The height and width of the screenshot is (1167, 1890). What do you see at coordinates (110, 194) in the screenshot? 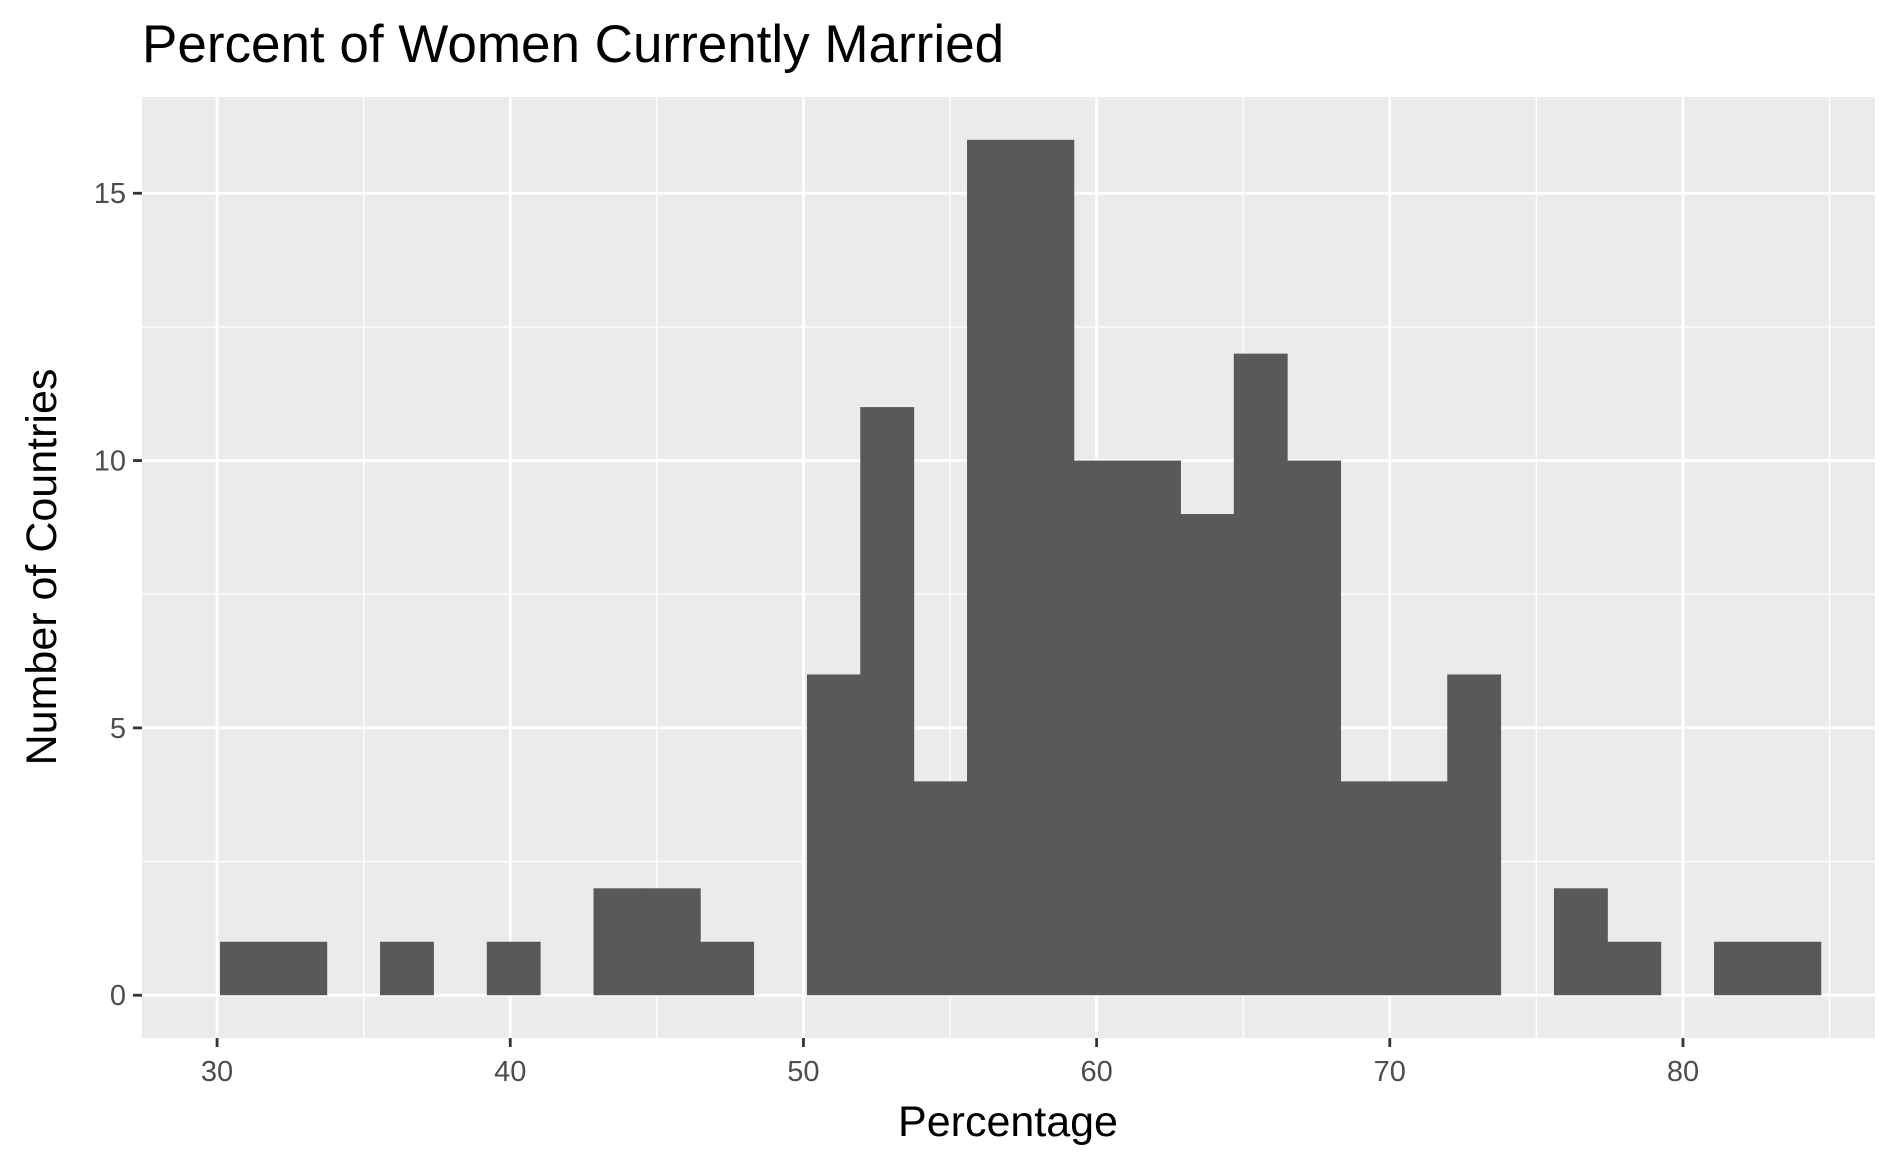
I see `y-tick-label: 15` at bounding box center [110, 194].